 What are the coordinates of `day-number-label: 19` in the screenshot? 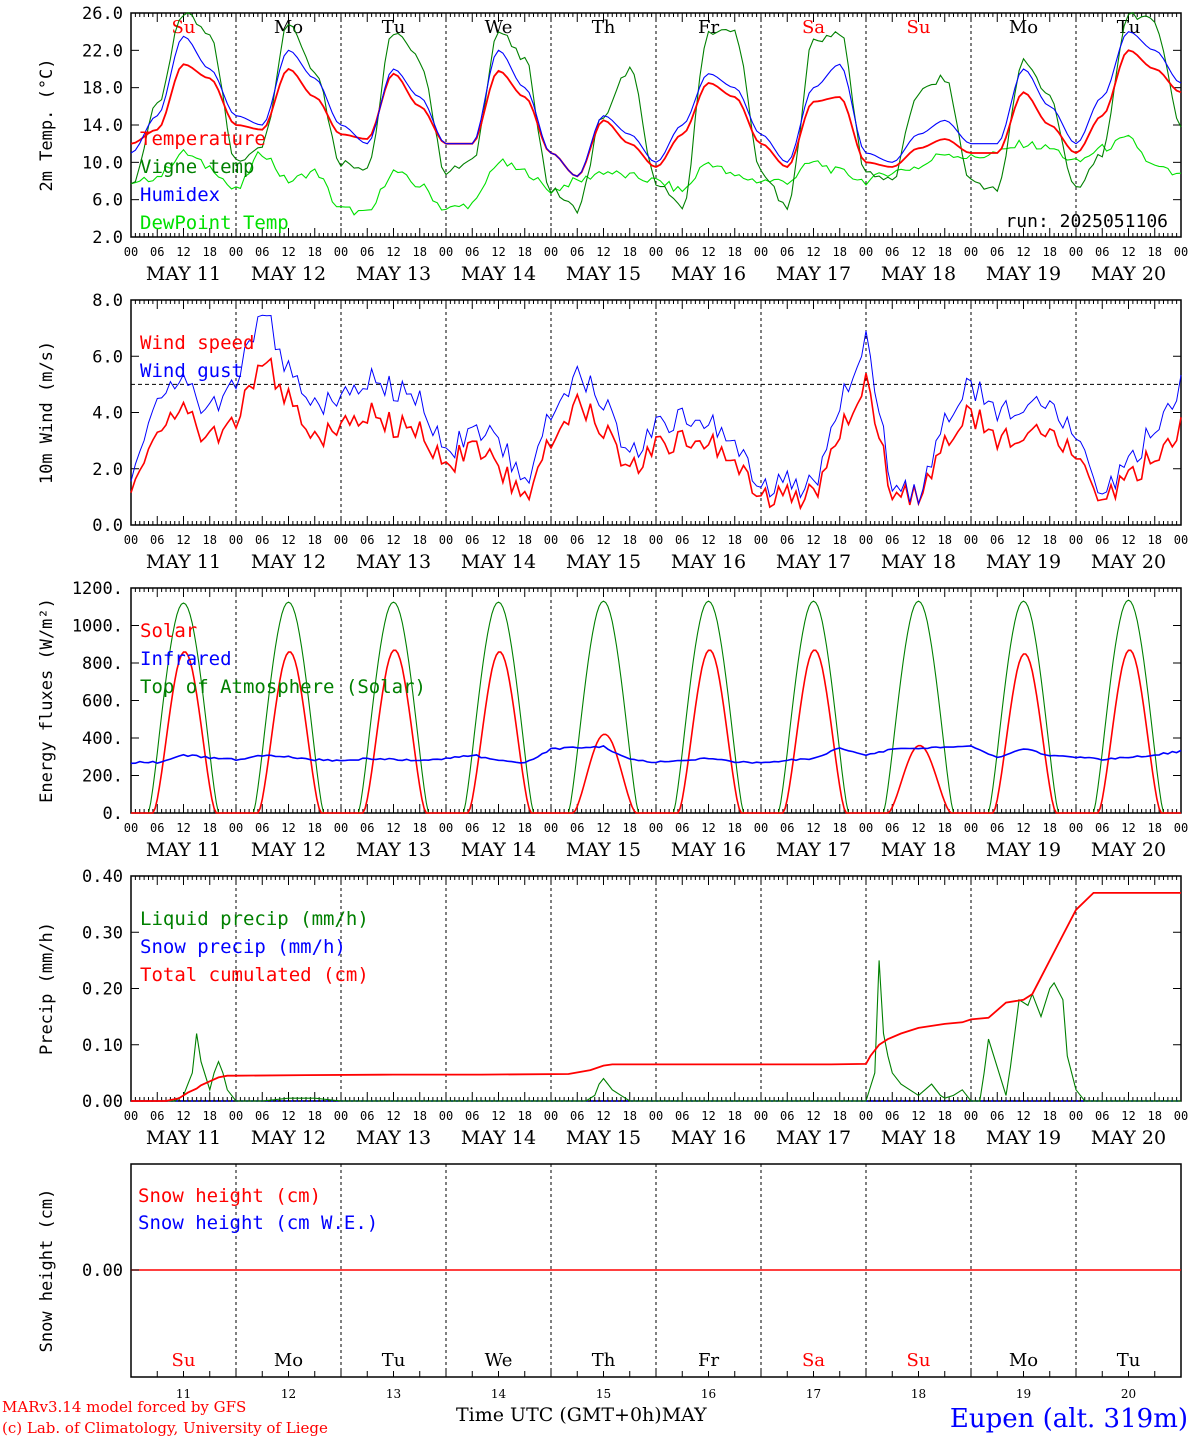 It's located at (1023, 1394).